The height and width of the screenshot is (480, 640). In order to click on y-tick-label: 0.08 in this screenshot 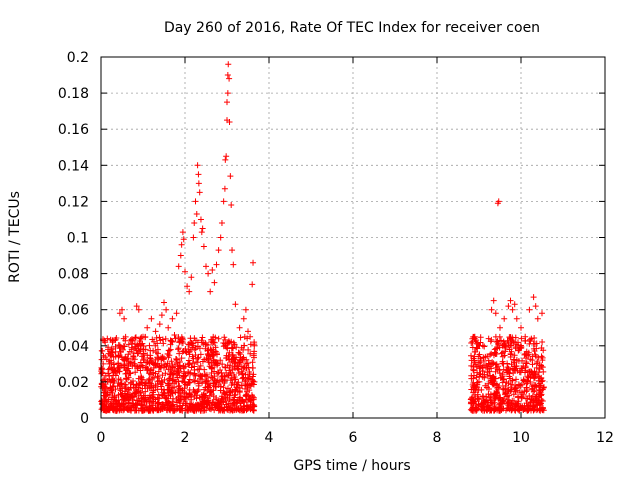, I will do `click(73, 275)`.